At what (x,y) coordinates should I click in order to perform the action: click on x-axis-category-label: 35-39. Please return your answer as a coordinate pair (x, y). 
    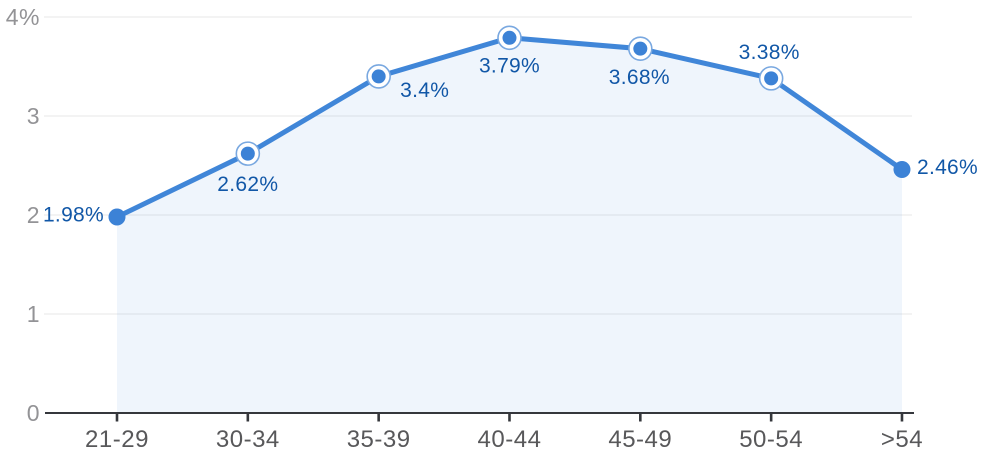
    Looking at the image, I should click on (379, 439).